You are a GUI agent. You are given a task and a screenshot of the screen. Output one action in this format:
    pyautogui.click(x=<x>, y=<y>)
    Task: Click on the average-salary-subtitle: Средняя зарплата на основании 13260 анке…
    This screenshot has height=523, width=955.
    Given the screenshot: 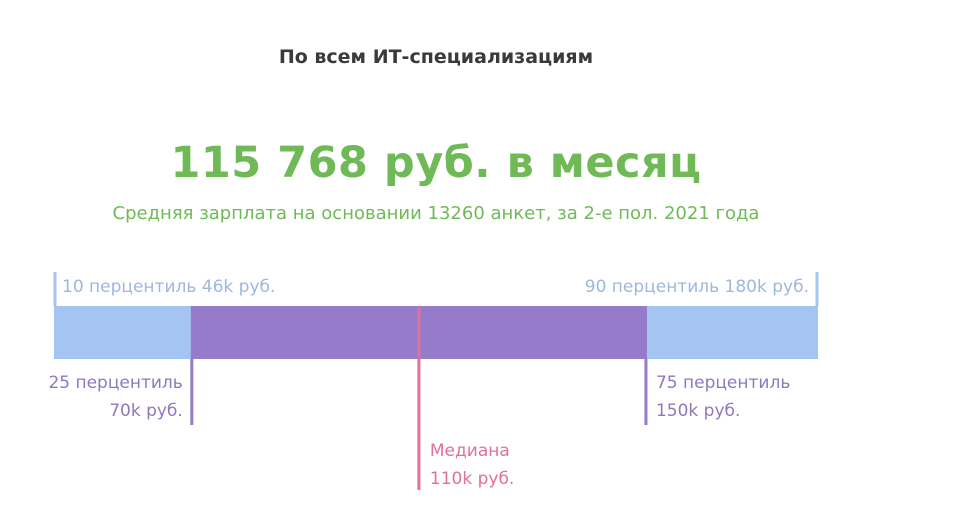 What is the action you would take?
    pyautogui.click(x=436, y=213)
    